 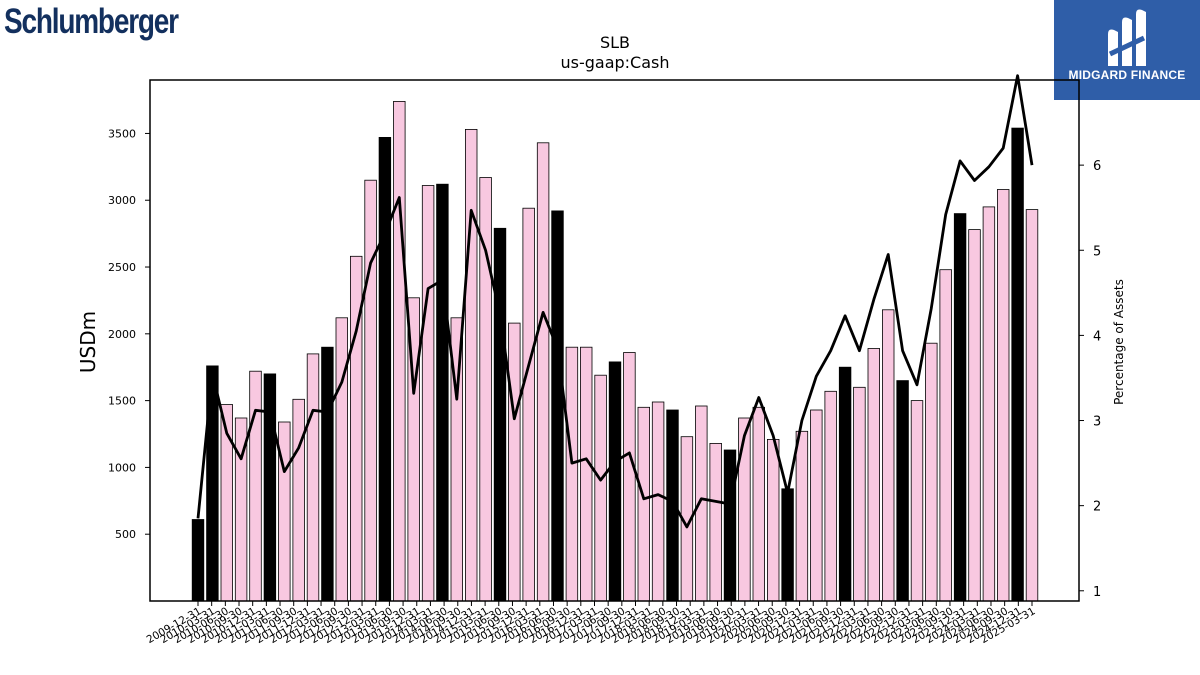 I want to click on y-tick-label: 2000, so click(x=122, y=334).